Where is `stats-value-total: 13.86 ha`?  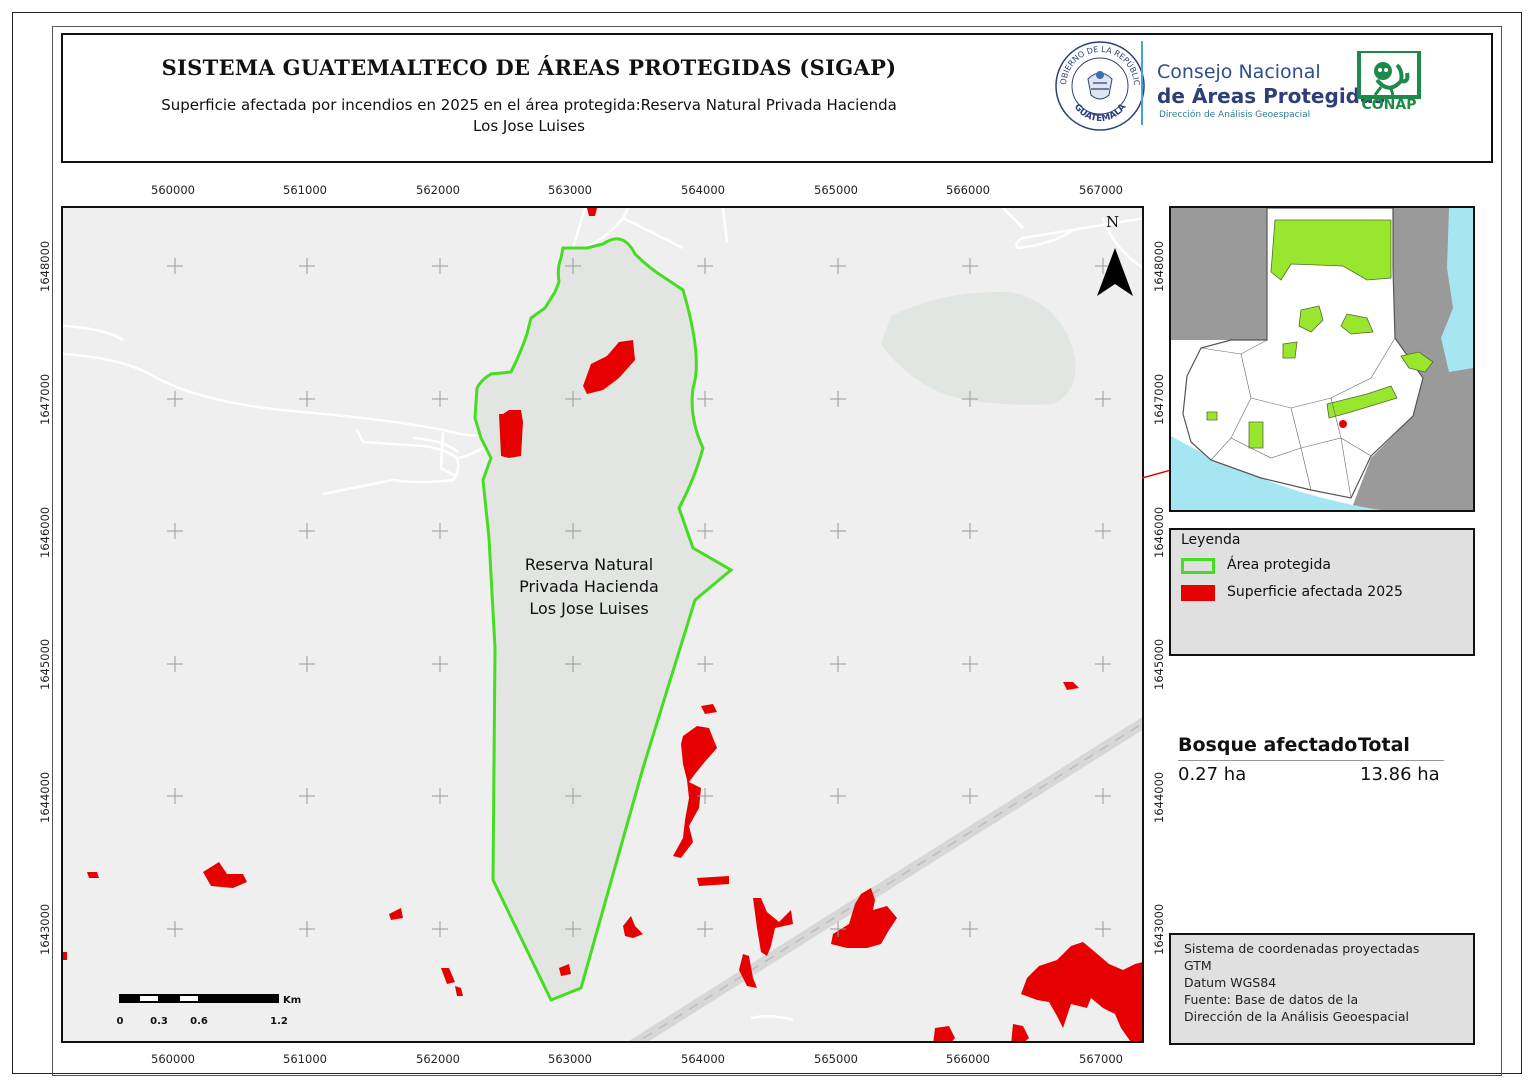 stats-value-total: 13.86 ha is located at coordinates (1400, 774).